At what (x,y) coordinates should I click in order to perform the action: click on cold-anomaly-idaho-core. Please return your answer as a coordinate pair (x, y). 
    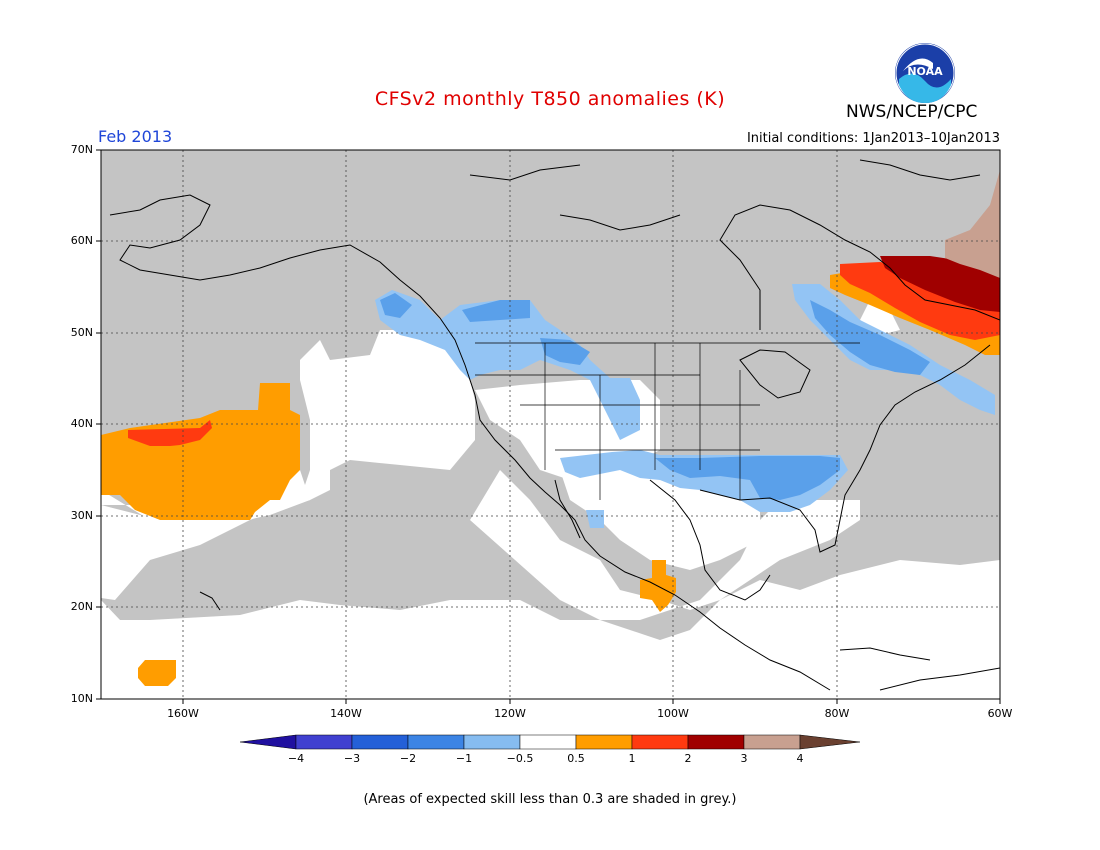
    Looking at the image, I should click on (496, 311).